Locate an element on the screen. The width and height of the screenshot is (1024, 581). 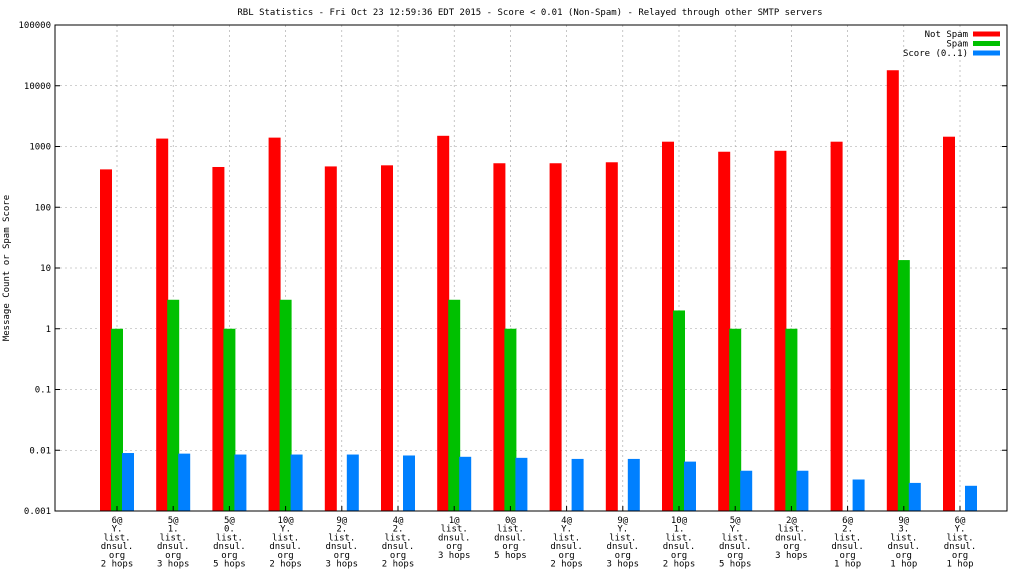
x-tick-label: 6@ Y. list. dnsul. org 1 hop is located at coordinates (960, 543).